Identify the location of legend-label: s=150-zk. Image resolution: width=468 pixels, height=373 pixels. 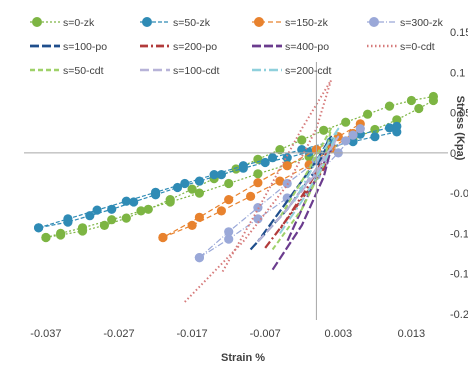
(307, 23).